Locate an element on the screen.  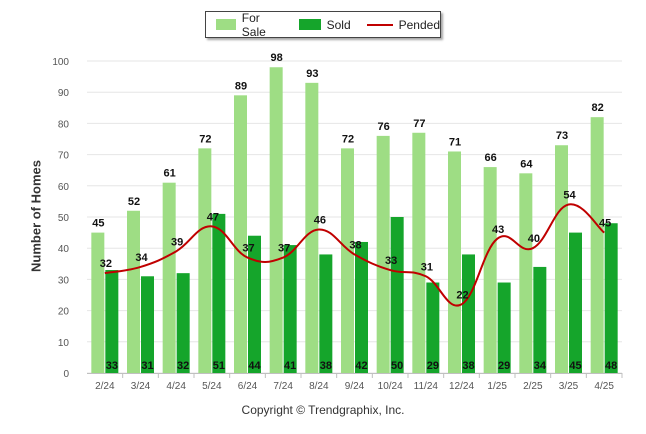
for-sale-value-label: 82 is located at coordinates (598, 108).